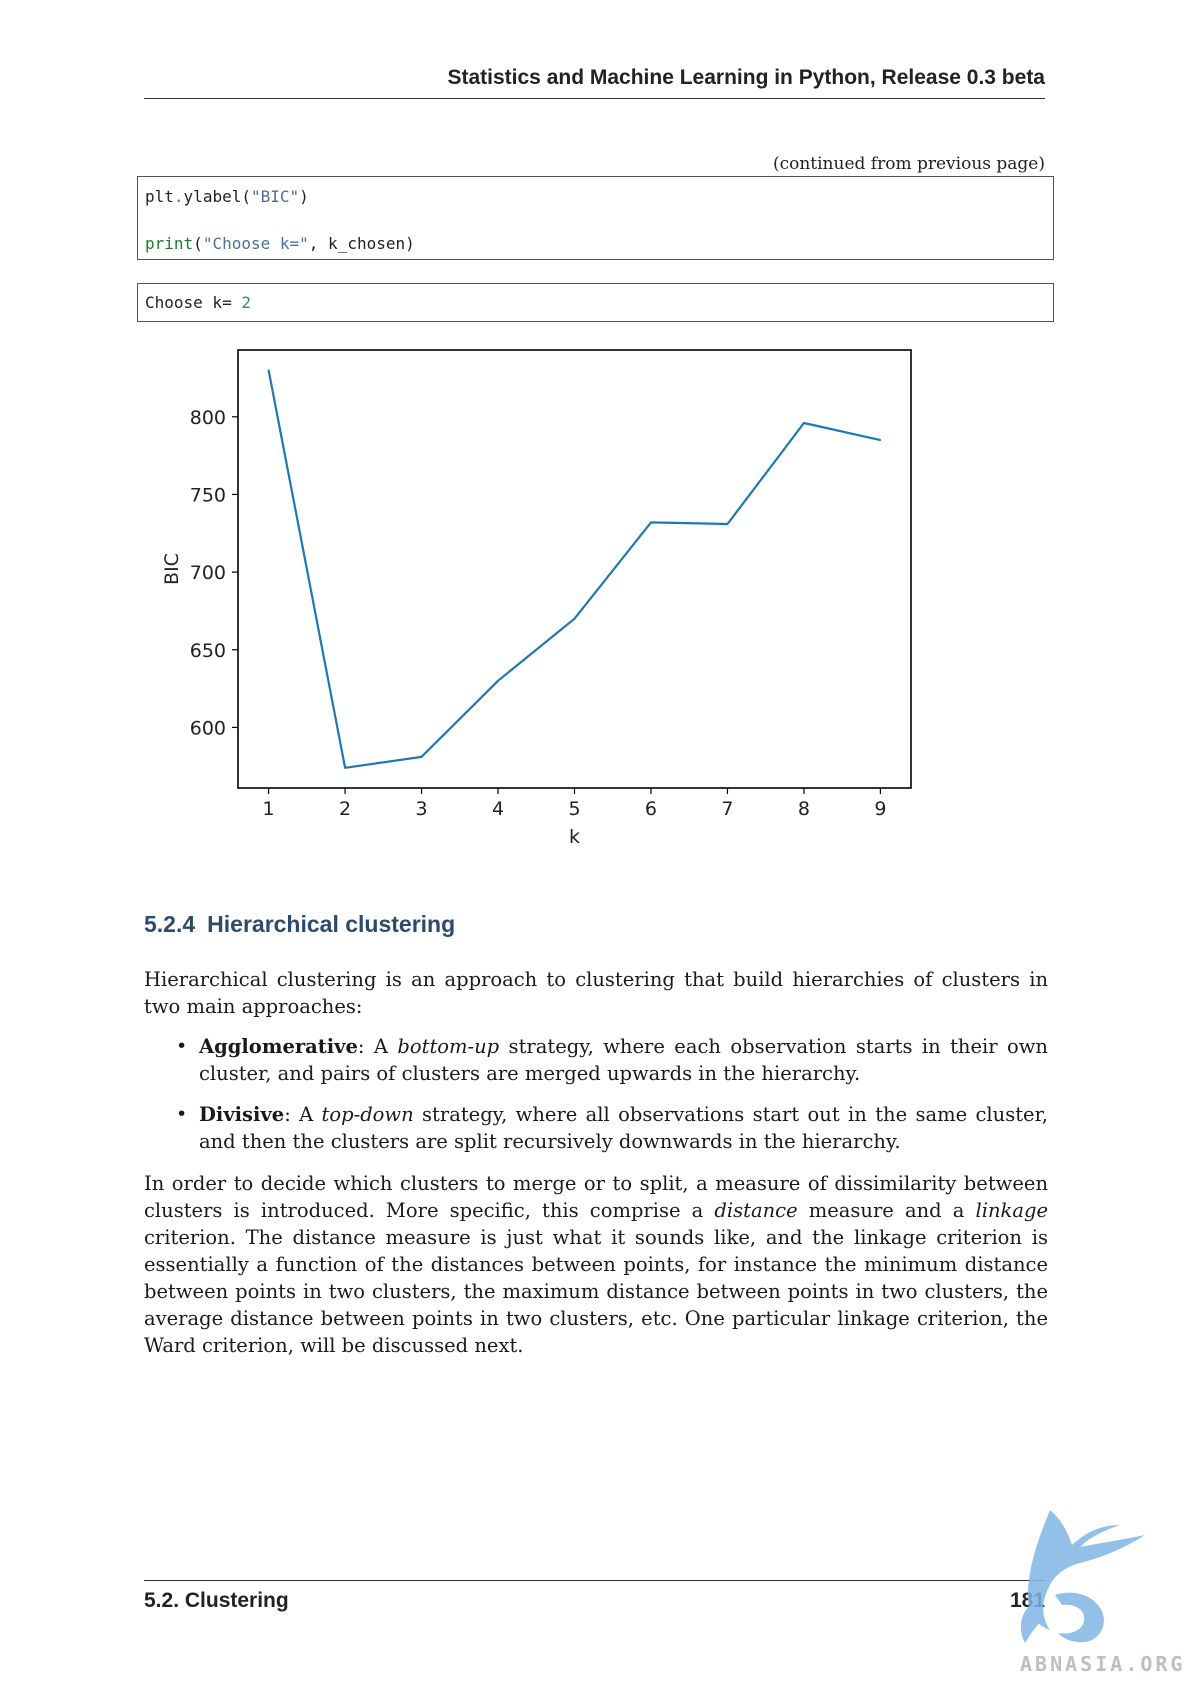 The width and height of the screenshot is (1191, 1684). What do you see at coordinates (880, 809) in the screenshot?
I see `x-tick-label: 9` at bounding box center [880, 809].